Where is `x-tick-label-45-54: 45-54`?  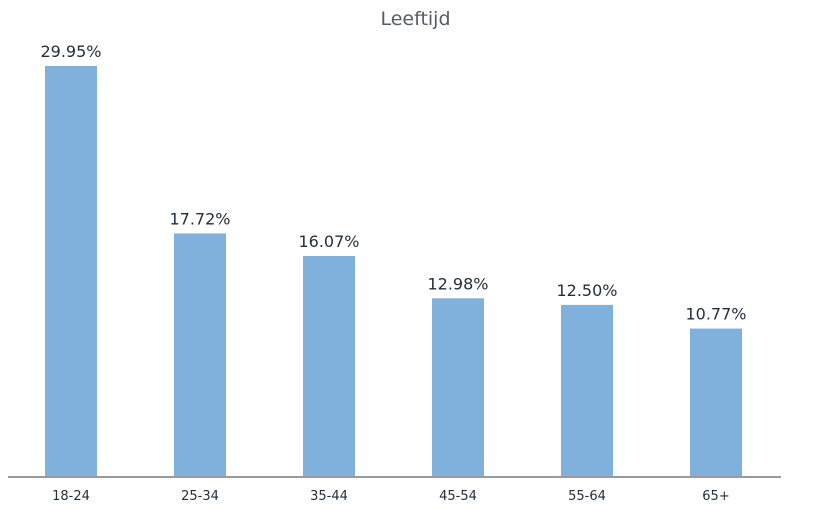
x-tick-label-45-54: 45-54 is located at coordinates (458, 496).